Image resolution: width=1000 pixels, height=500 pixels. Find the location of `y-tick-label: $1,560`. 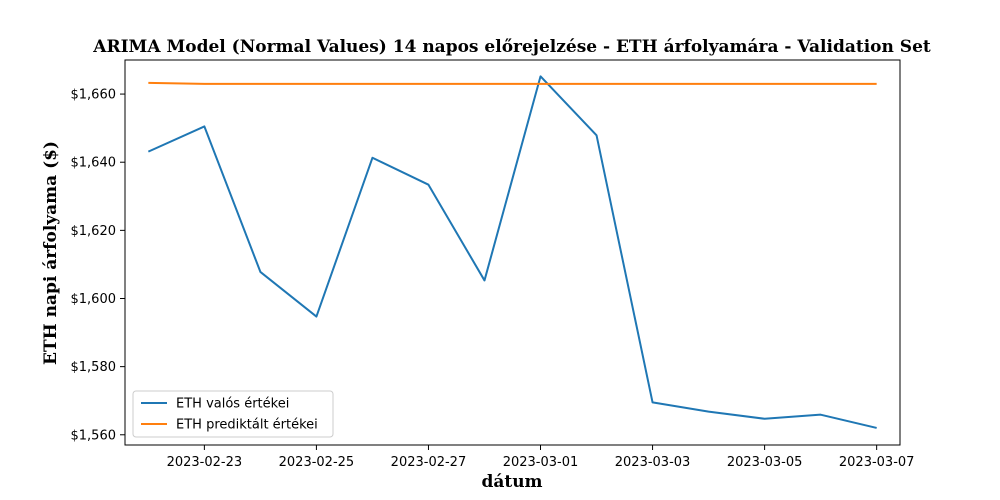

y-tick-label: $1,560 is located at coordinates (94, 435).